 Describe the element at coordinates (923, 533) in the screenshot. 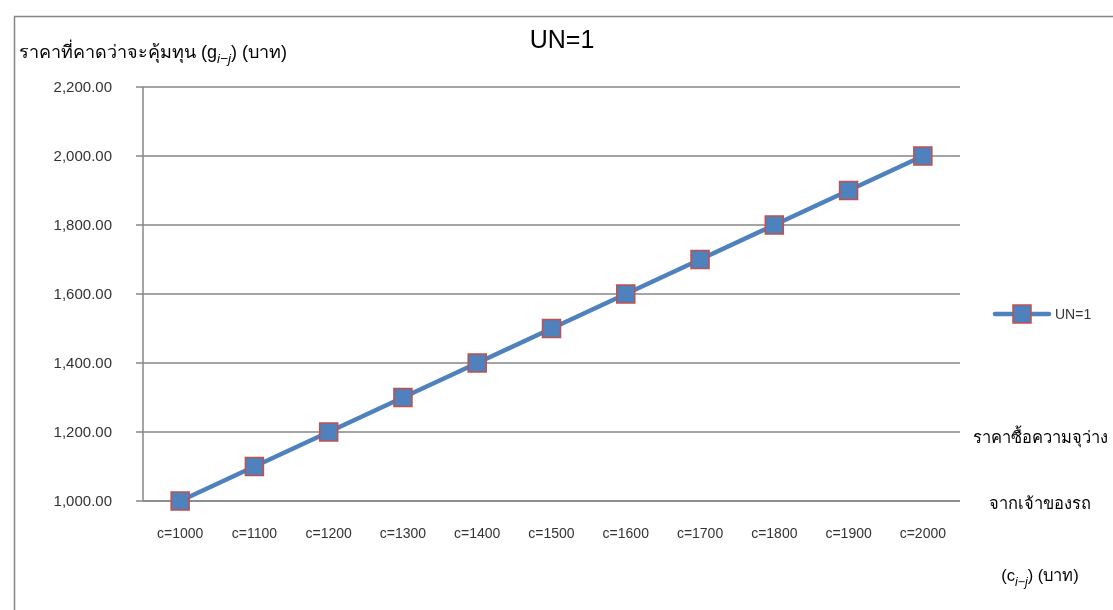

I see `xtick: c=2000` at that location.